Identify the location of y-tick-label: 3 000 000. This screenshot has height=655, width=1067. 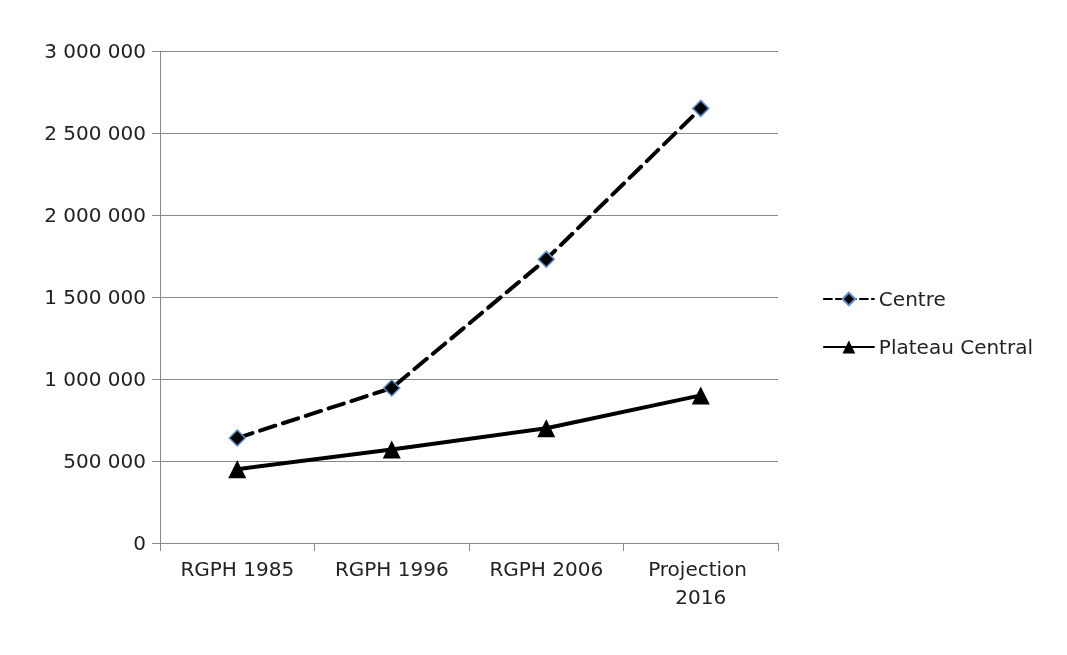
(95, 51).